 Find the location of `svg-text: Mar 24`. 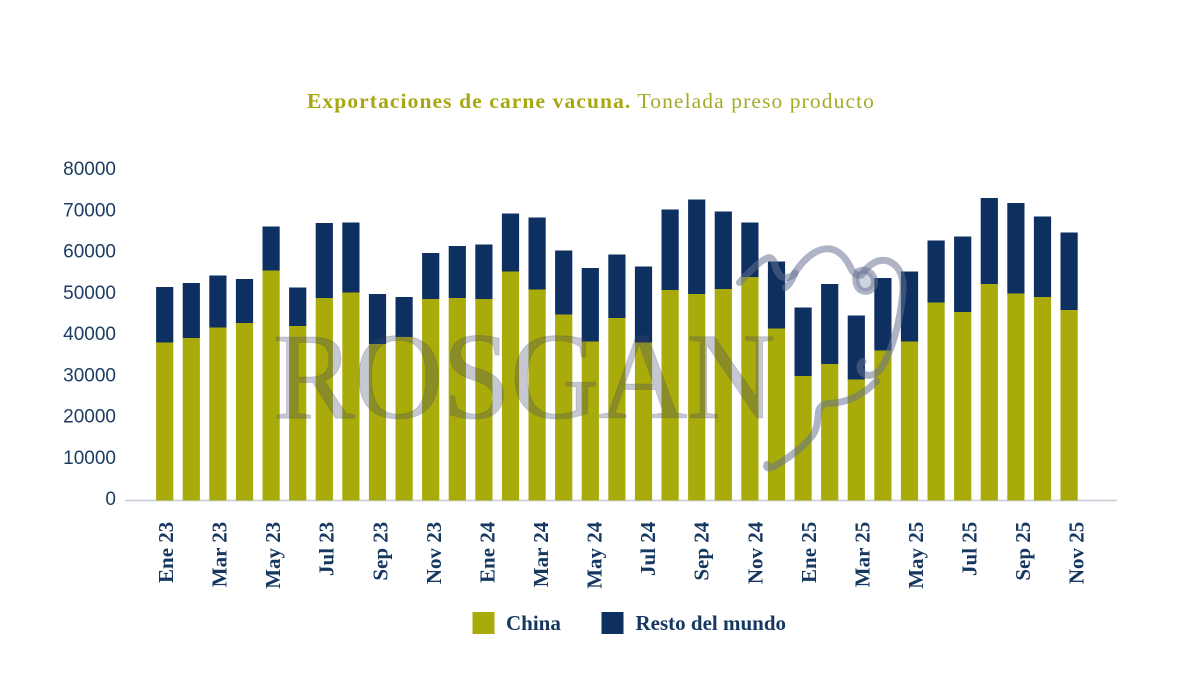

svg-text: Mar 24 is located at coordinates (541, 554).